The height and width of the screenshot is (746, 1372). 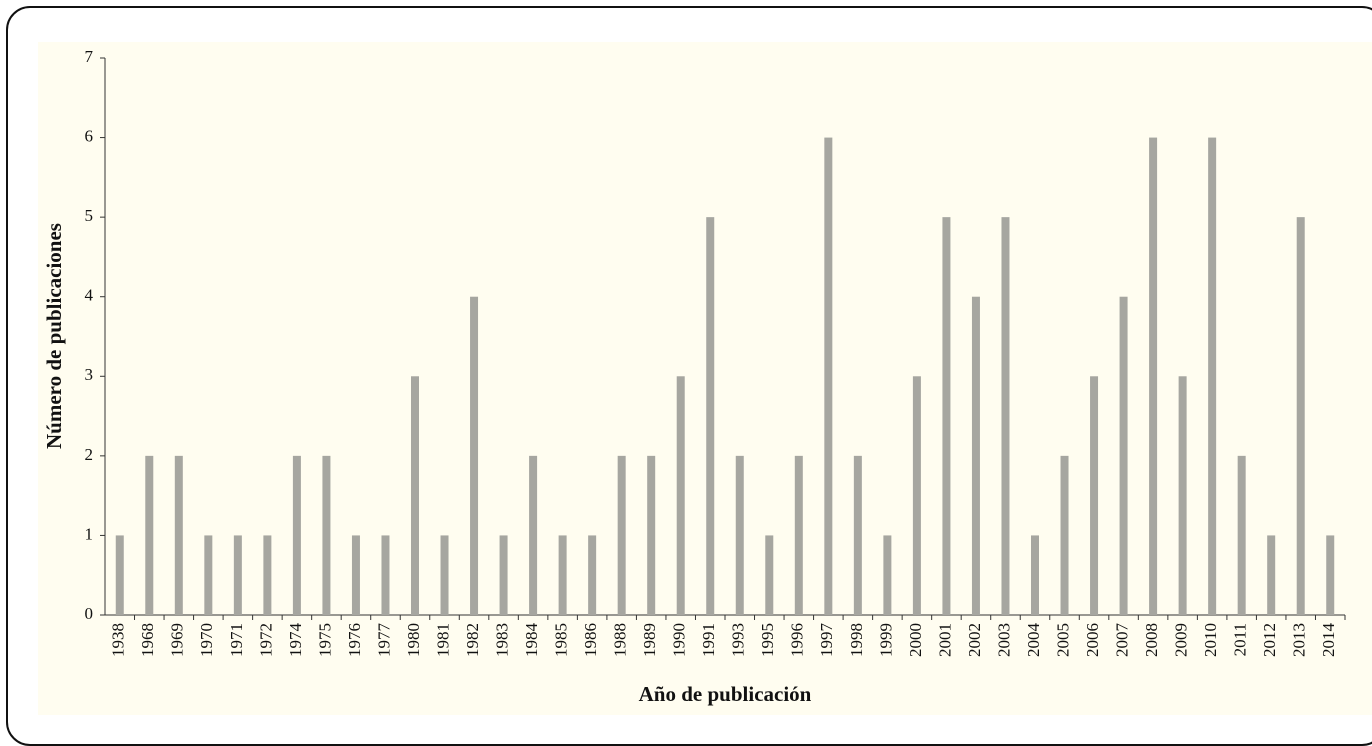 I want to click on x-tick-label: 2007, so click(x=1121, y=640).